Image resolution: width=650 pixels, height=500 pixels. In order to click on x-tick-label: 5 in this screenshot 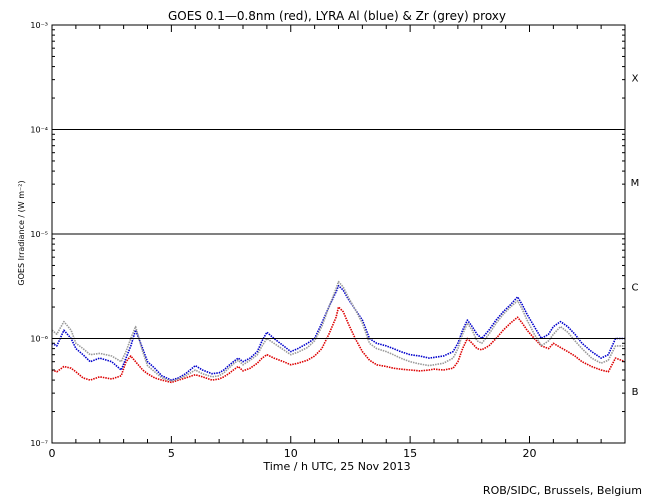, I will do `click(171, 453)`.